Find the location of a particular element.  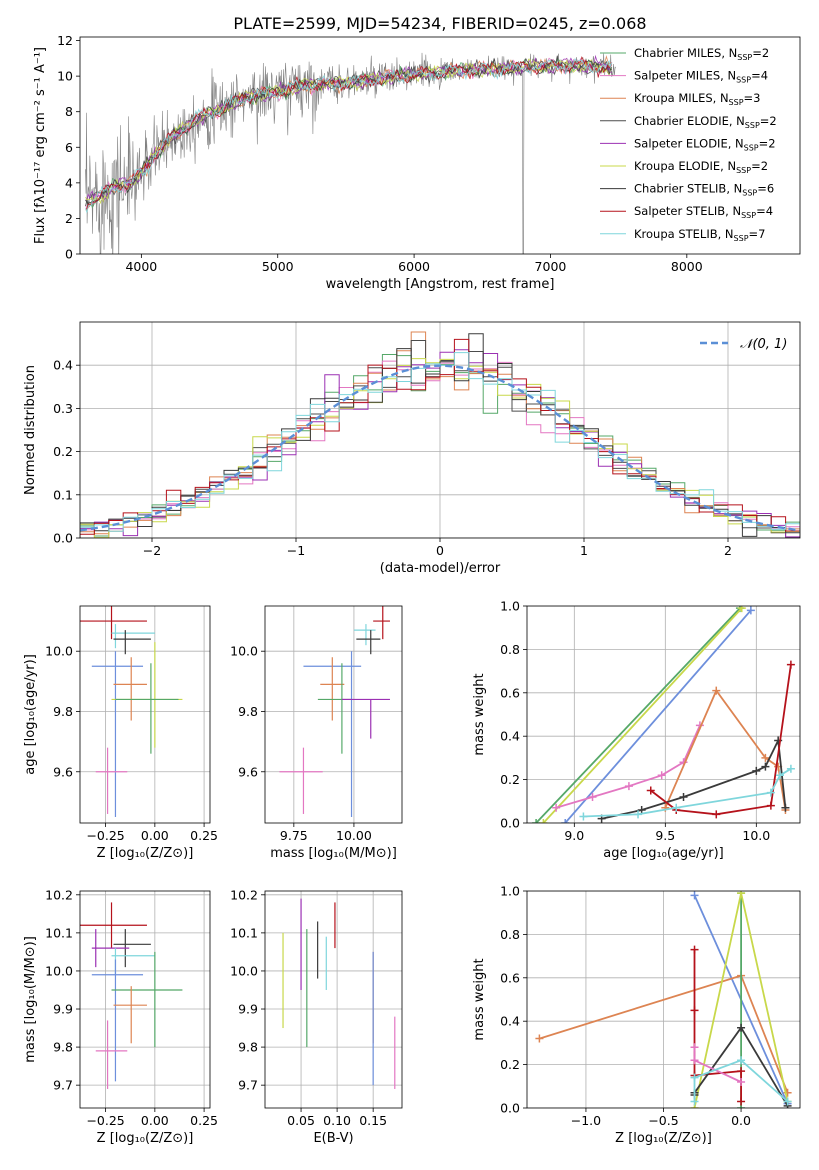

x-tick-label: −2 is located at coordinates (152, 550).